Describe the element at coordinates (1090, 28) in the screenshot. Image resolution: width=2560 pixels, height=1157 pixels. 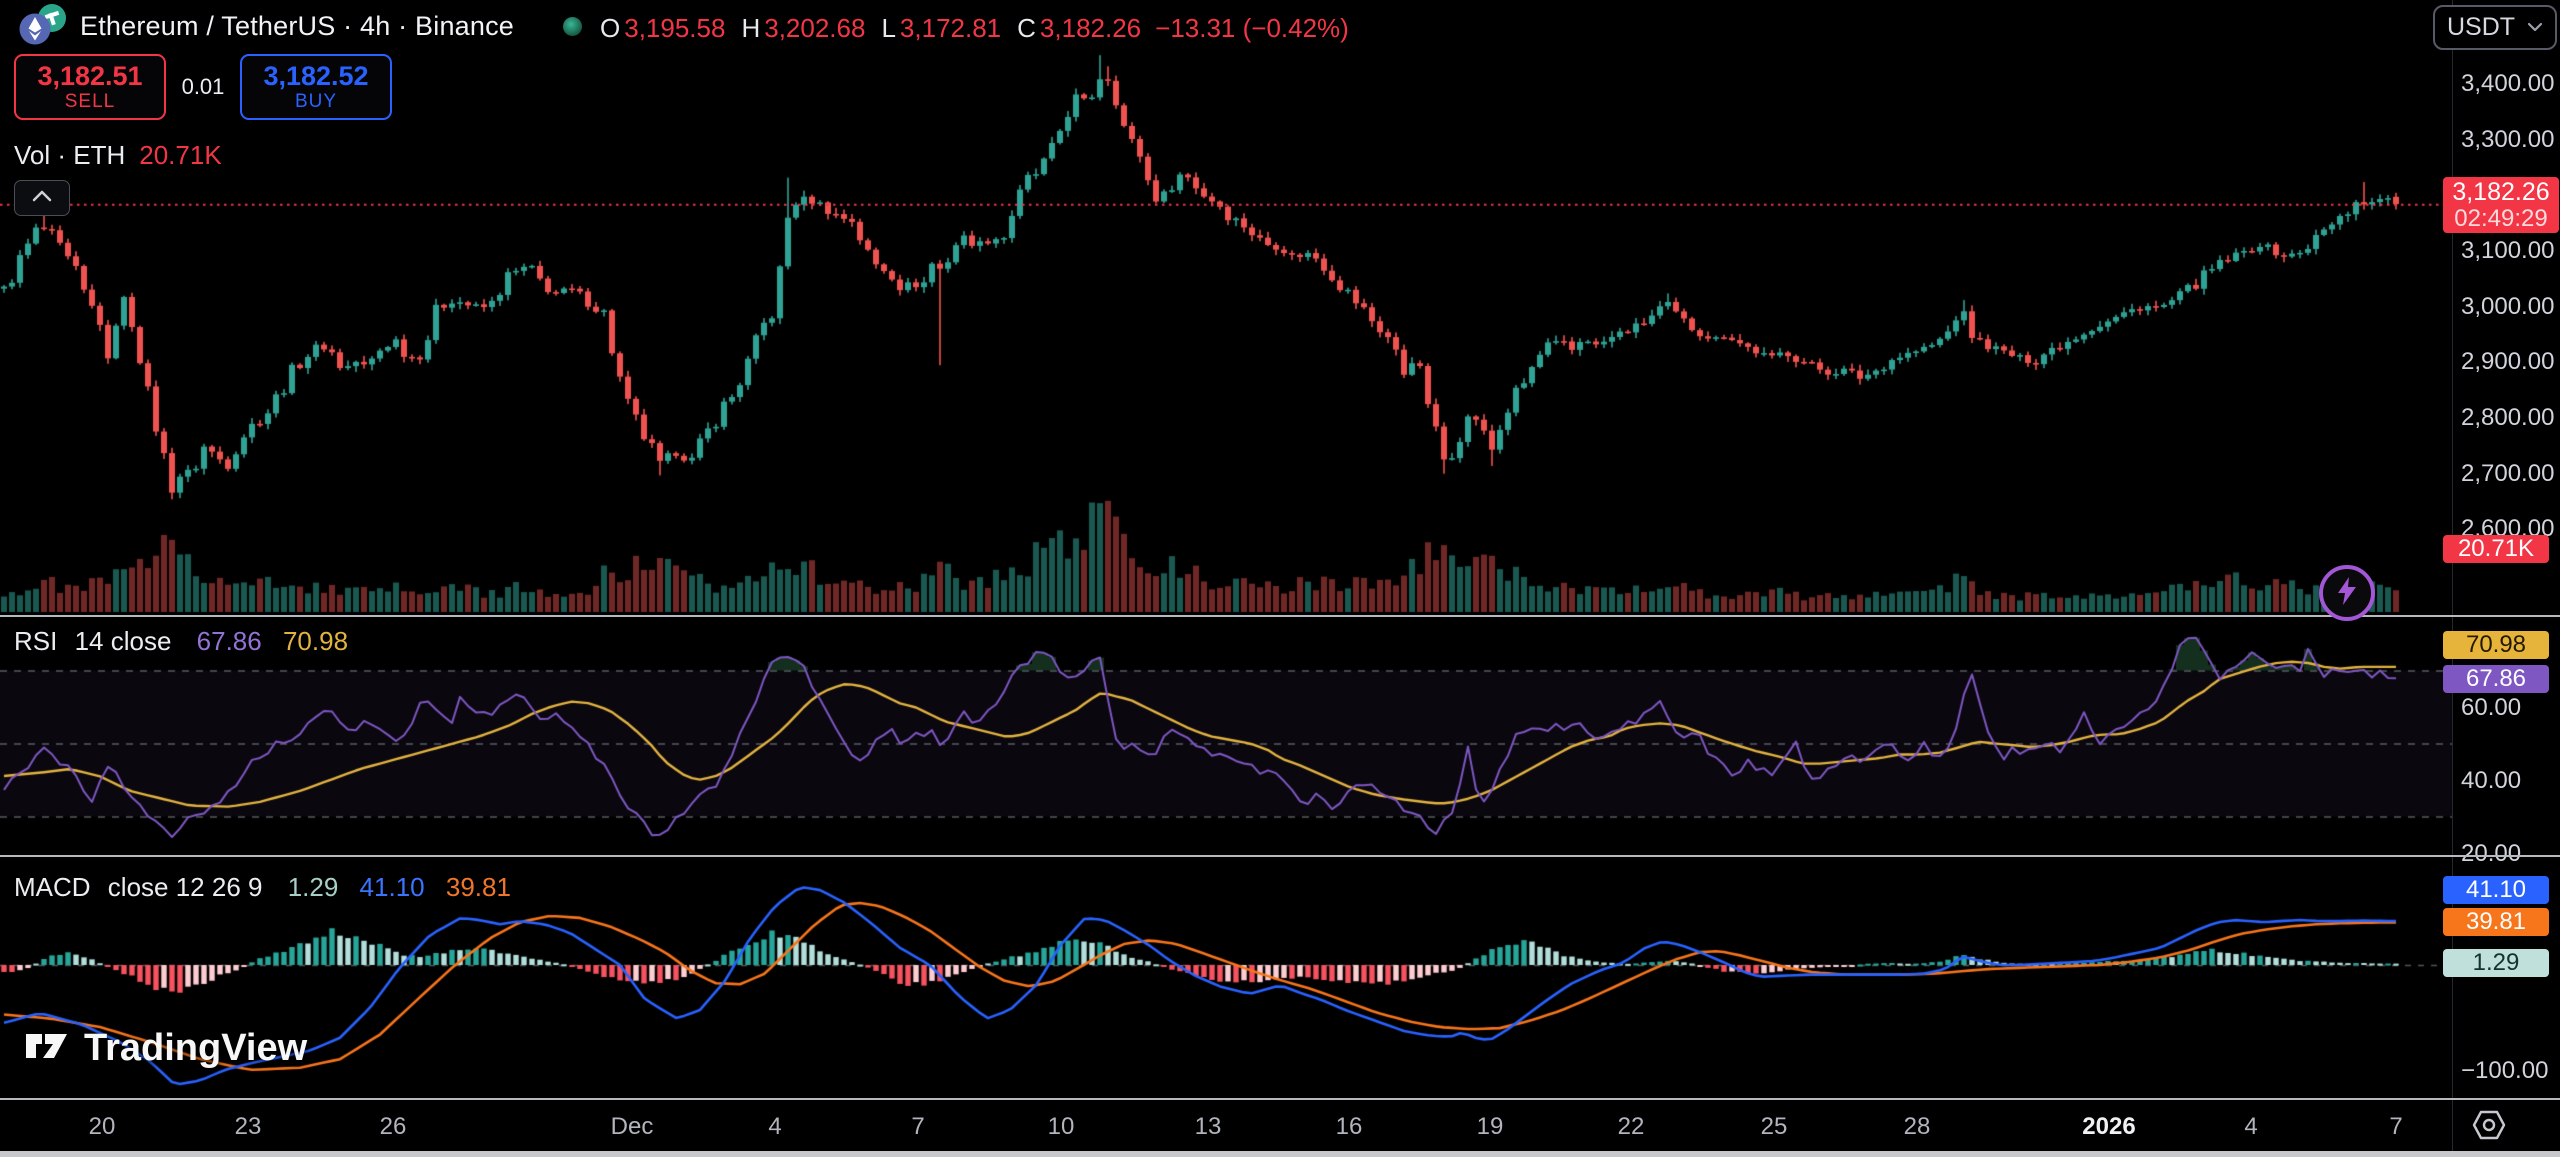
I see `close-value: 3,182.26` at that location.